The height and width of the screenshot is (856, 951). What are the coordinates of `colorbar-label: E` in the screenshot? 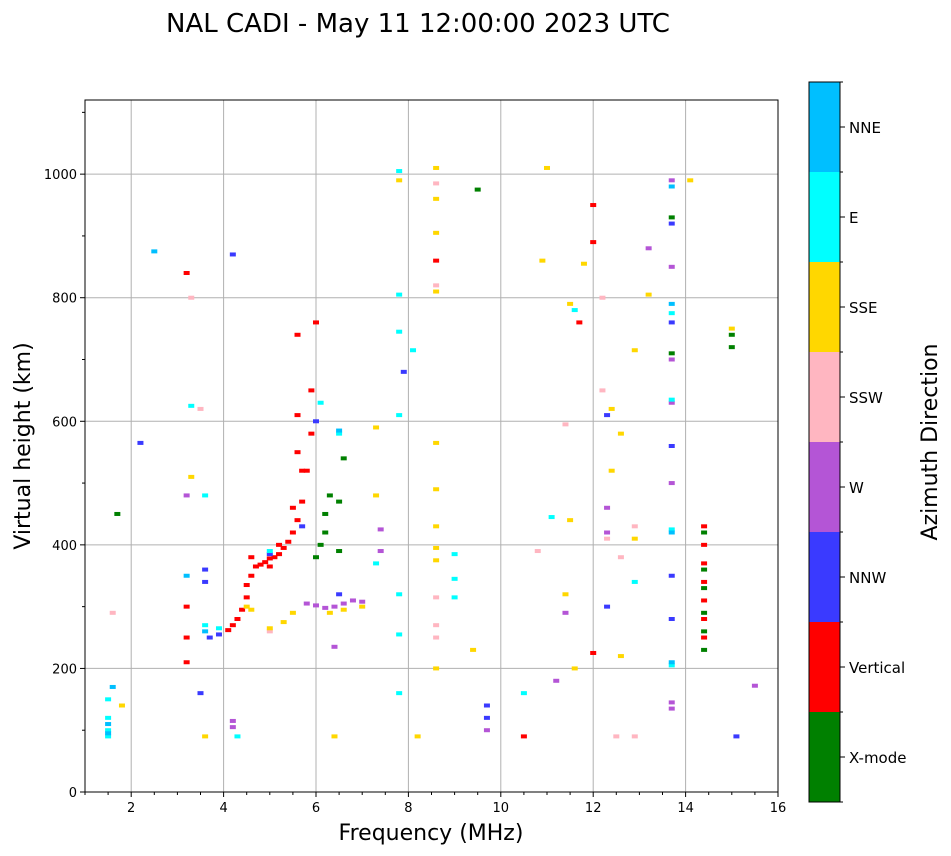 It's located at (853, 218).